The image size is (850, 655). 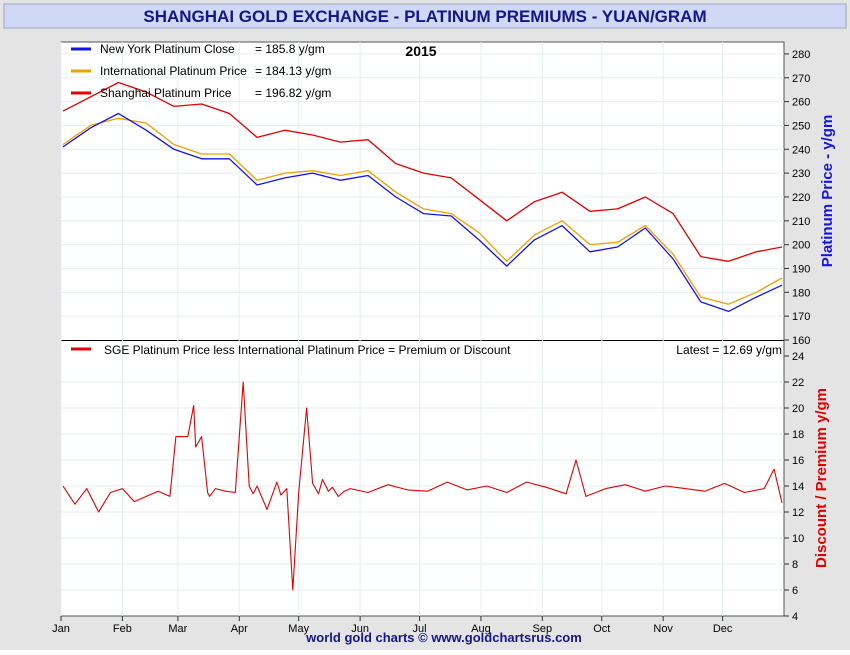 What do you see at coordinates (798, 539) in the screenshot?
I see `premium-y-tick-label: 10` at bounding box center [798, 539].